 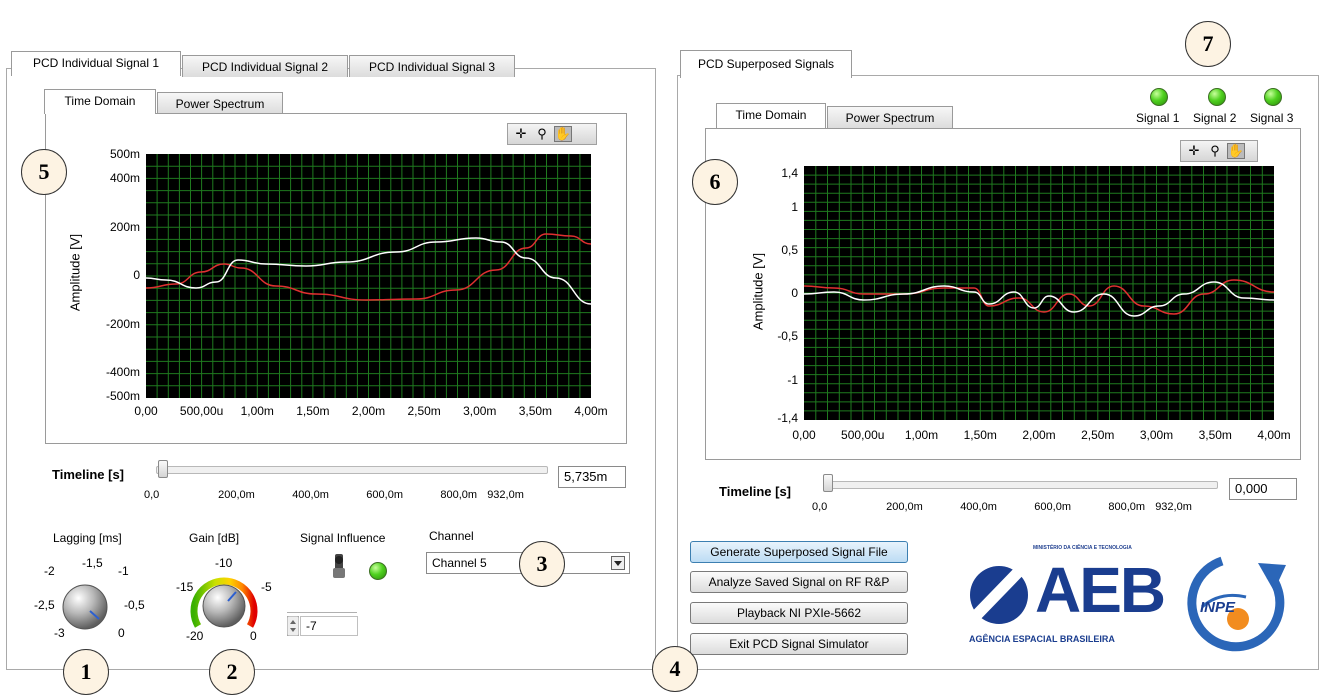 What do you see at coordinates (1042, 639) in the screenshot?
I see `aeb-subtitle: AGÊNCIA ESPACIAL BRASILEIRA` at bounding box center [1042, 639].